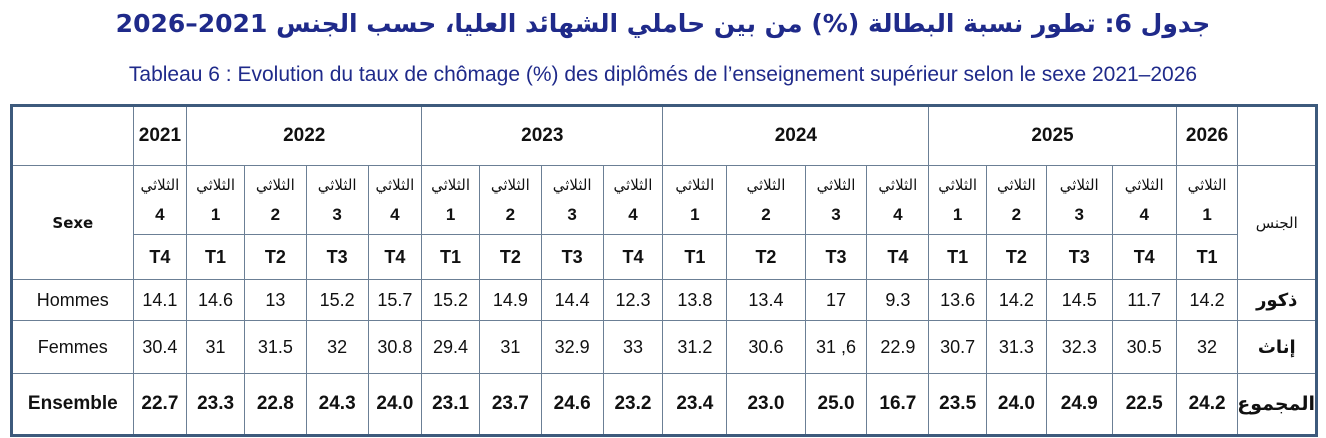 The height and width of the screenshot is (438, 1326). I want to click on quarter-t-row: T4 T1 T2 T3 T4 T1 T2 T3 T4 T1 T2 T3 T4 T1 T2 T3 T4 T1, so click(664, 257).